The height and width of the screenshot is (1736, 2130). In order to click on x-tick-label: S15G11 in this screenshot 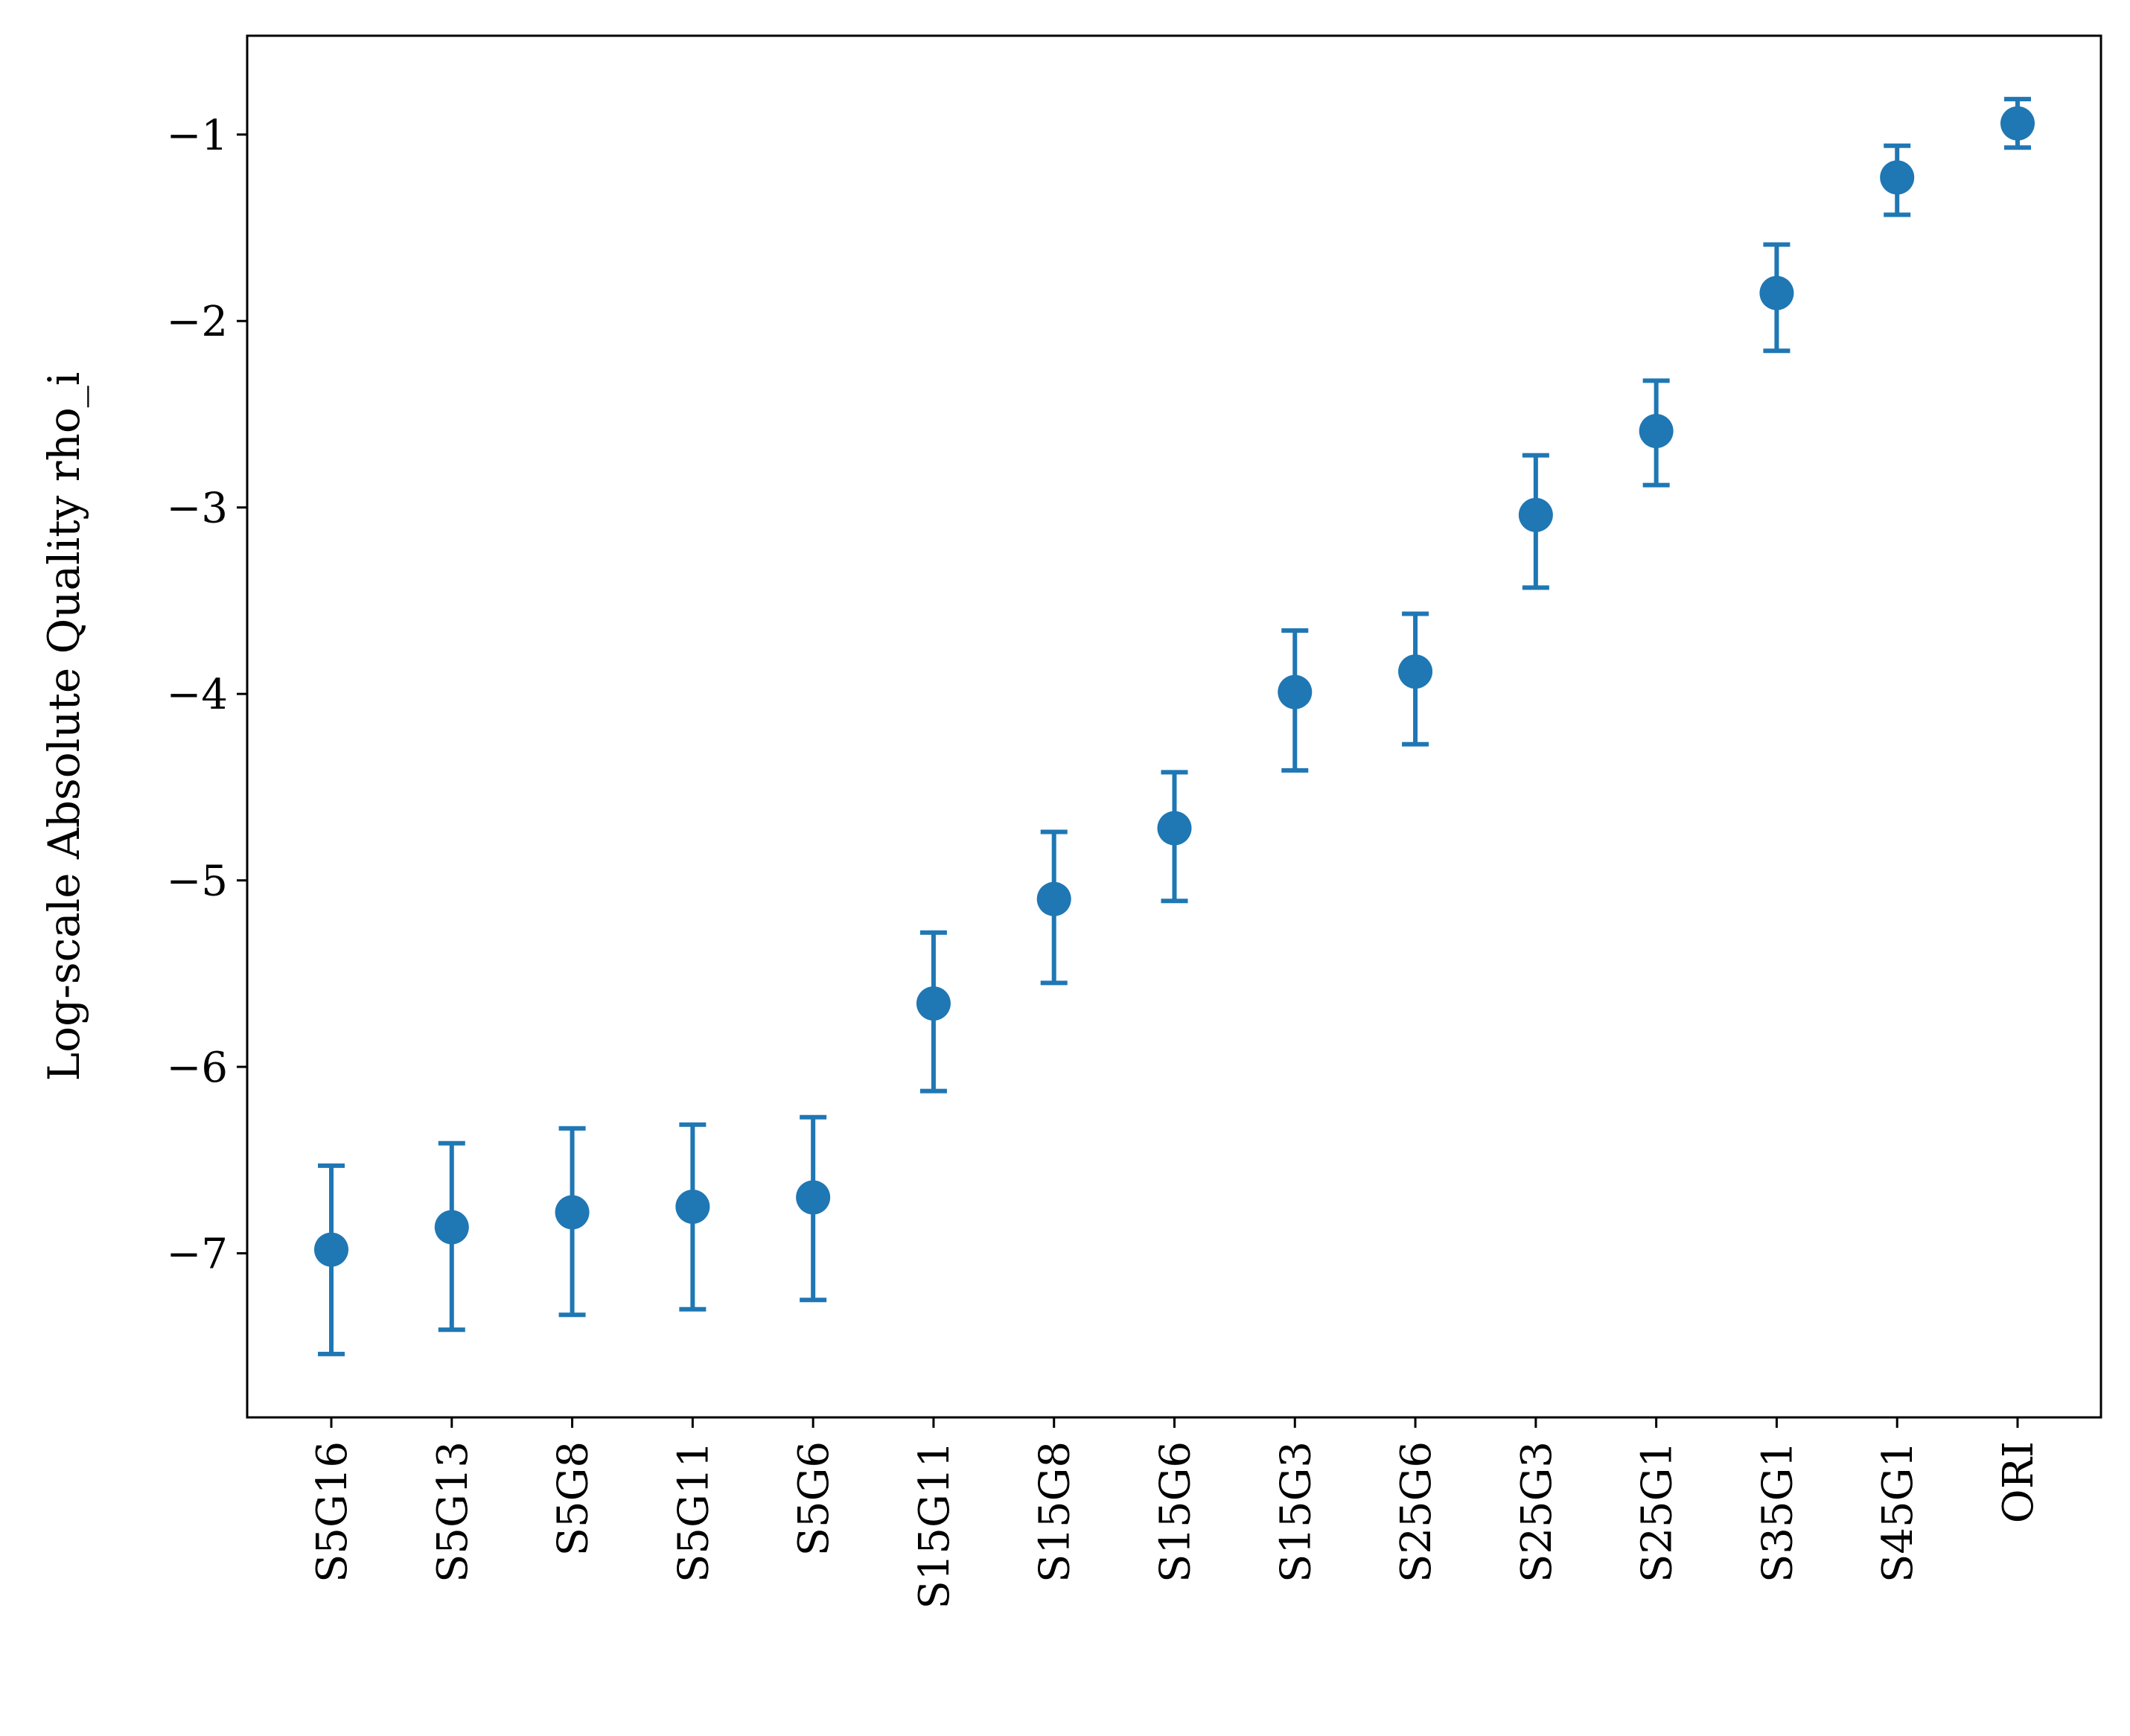, I will do `click(935, 1525)`.